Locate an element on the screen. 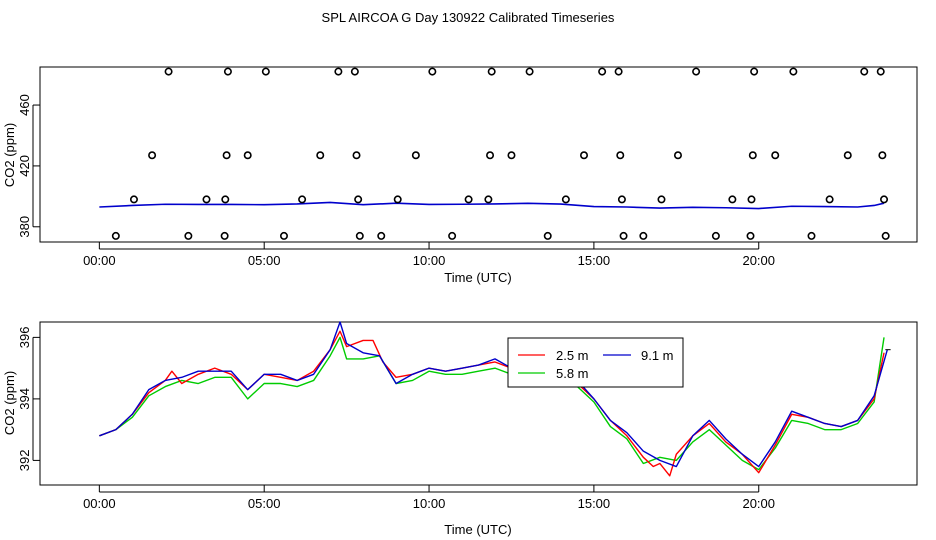 The image size is (936, 540). legend: 2.5 m 9.1 m 5.8 m is located at coordinates (595, 362).